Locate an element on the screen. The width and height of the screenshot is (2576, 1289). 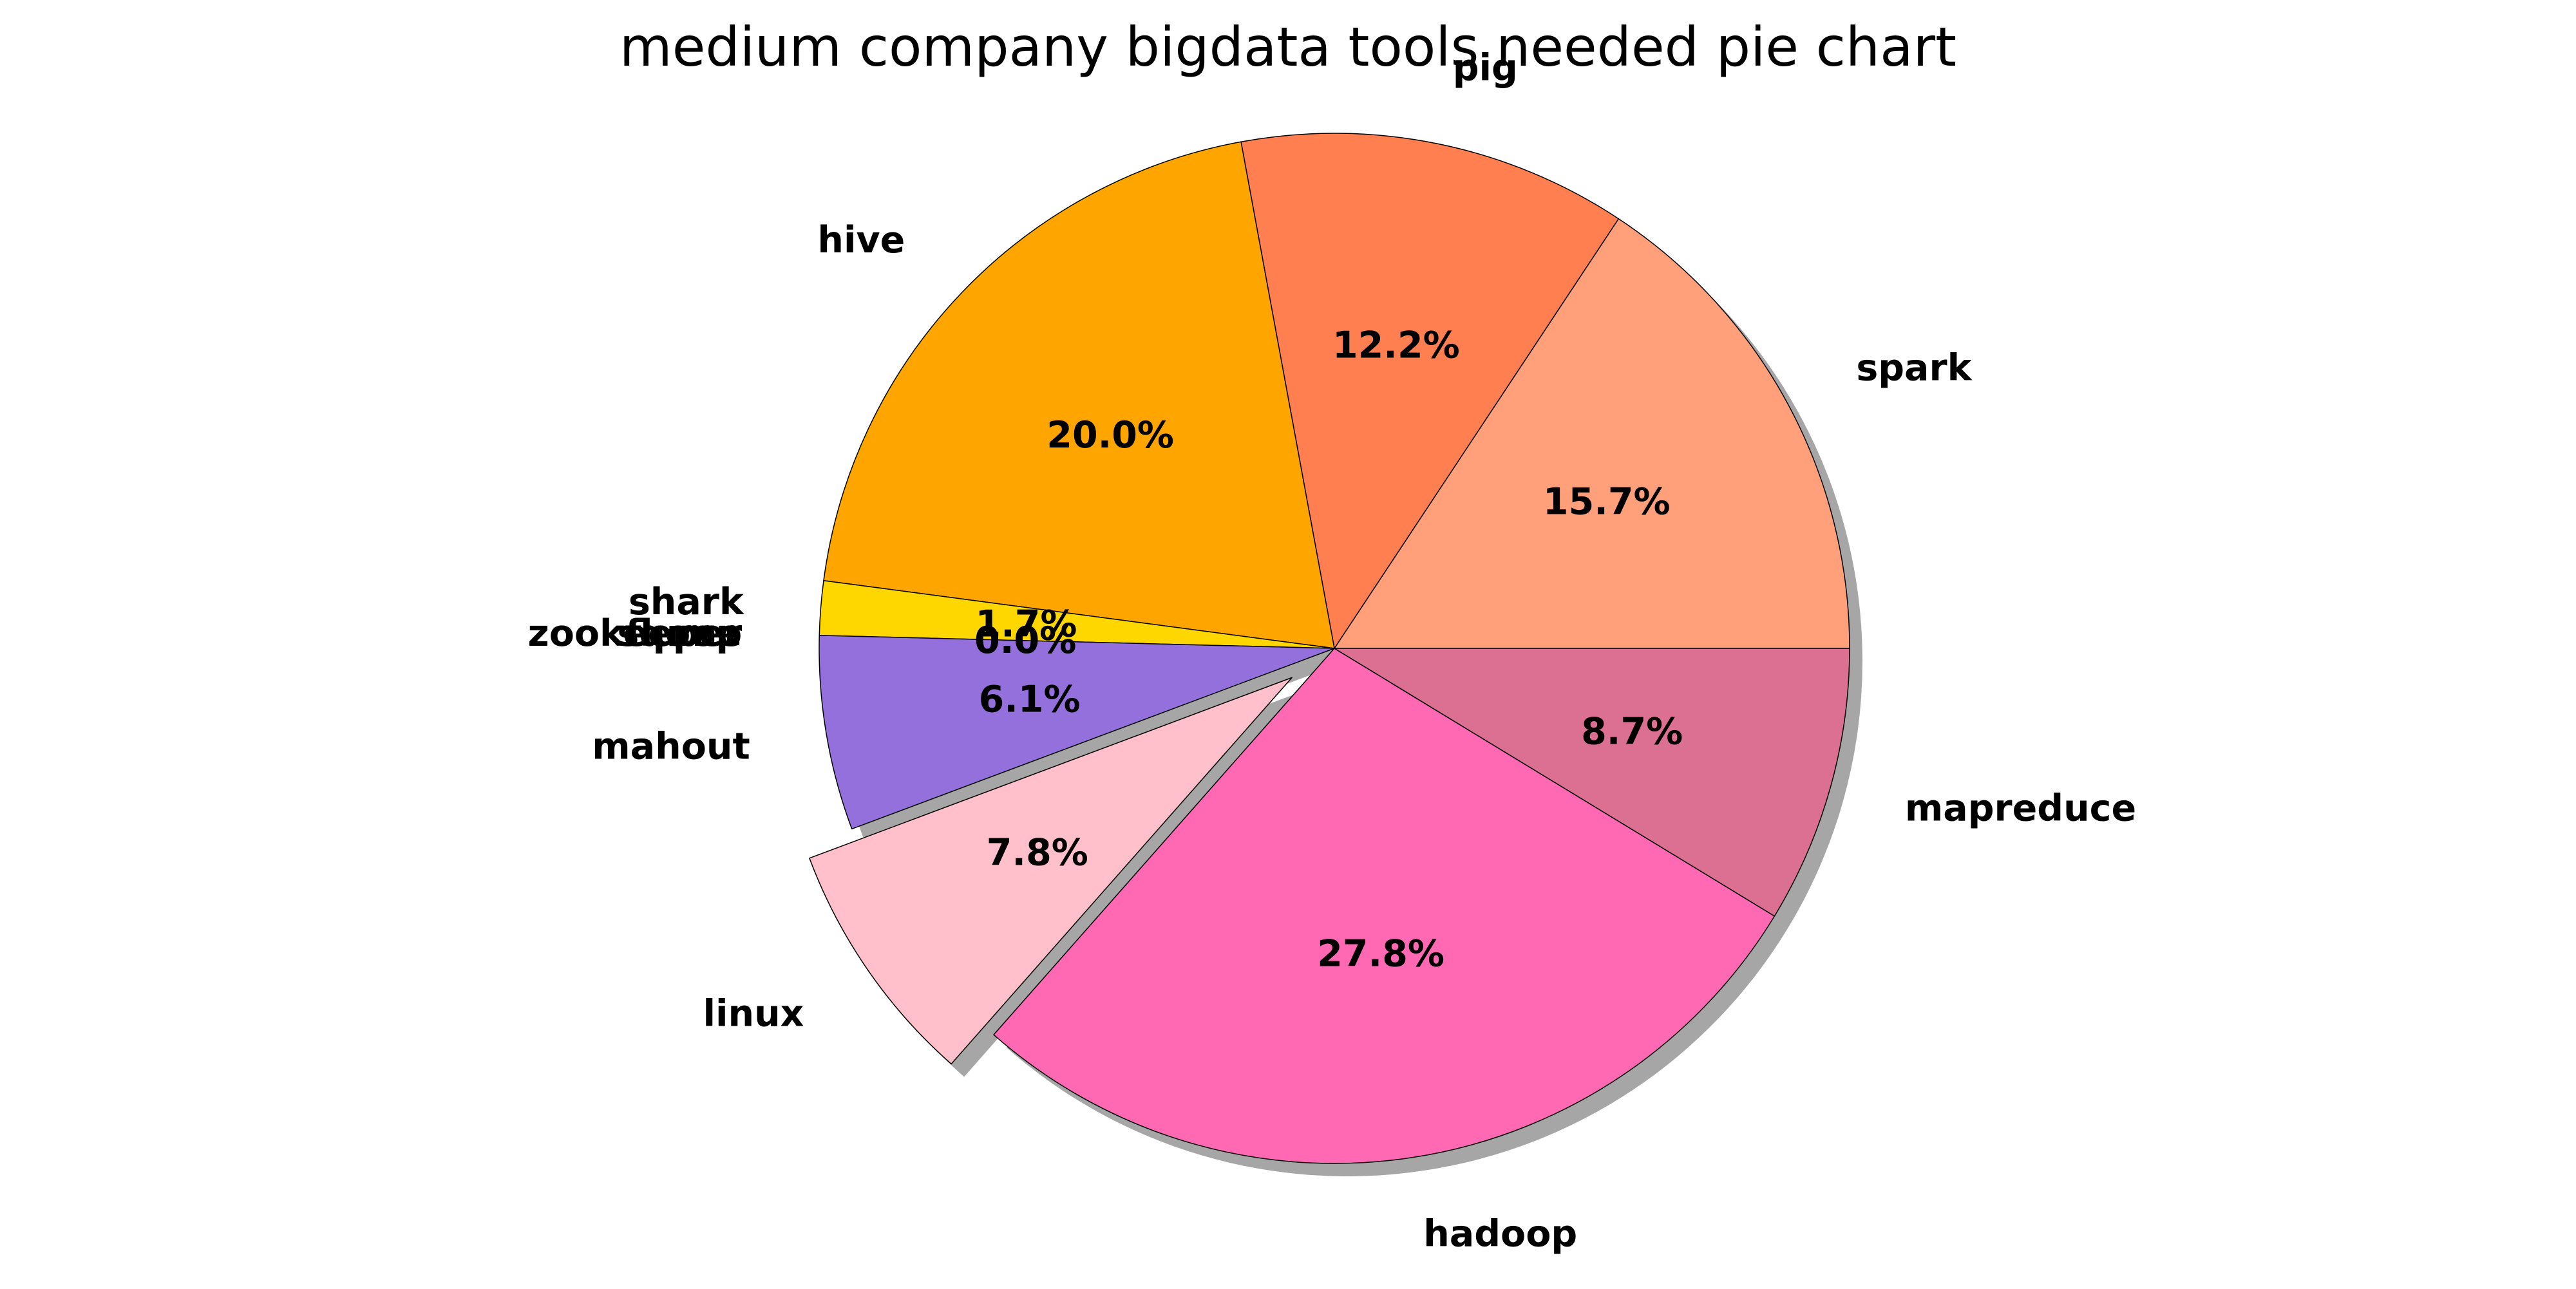
slice-pct-linux: 7.8% is located at coordinates (1037, 853).